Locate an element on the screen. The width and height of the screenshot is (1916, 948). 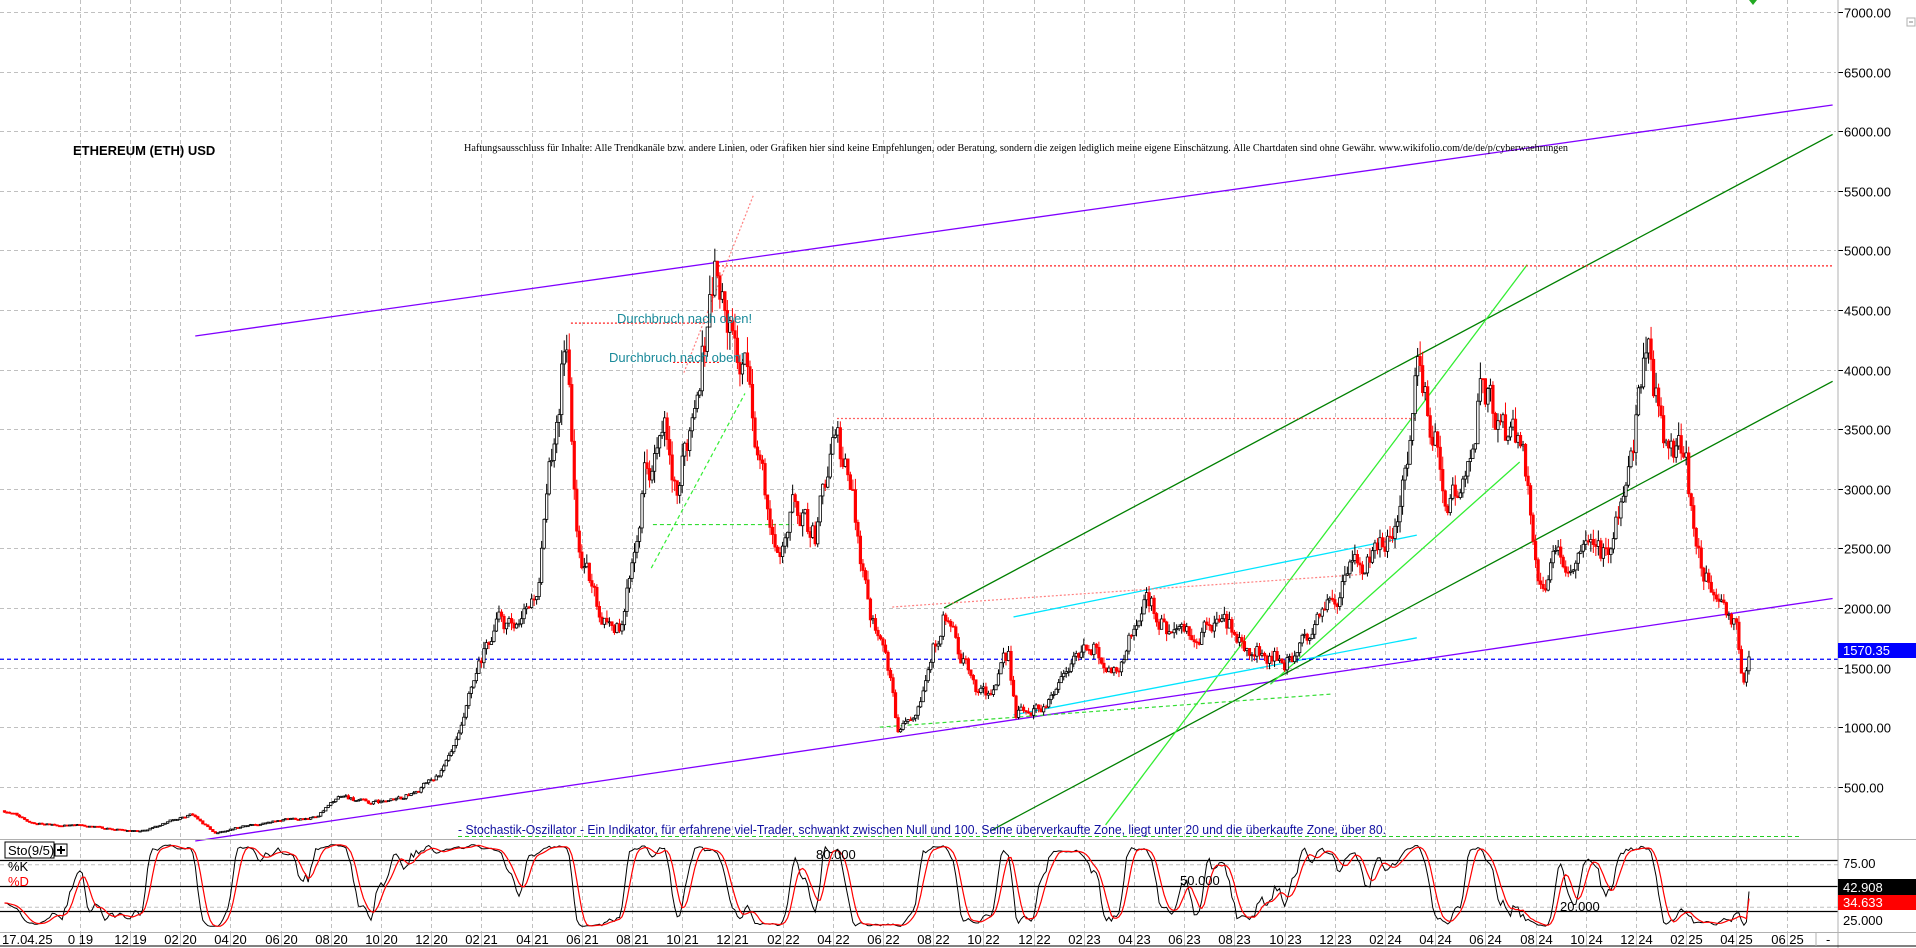
trend-line-pink-line-2022 is located at coordinates (1130, 590).